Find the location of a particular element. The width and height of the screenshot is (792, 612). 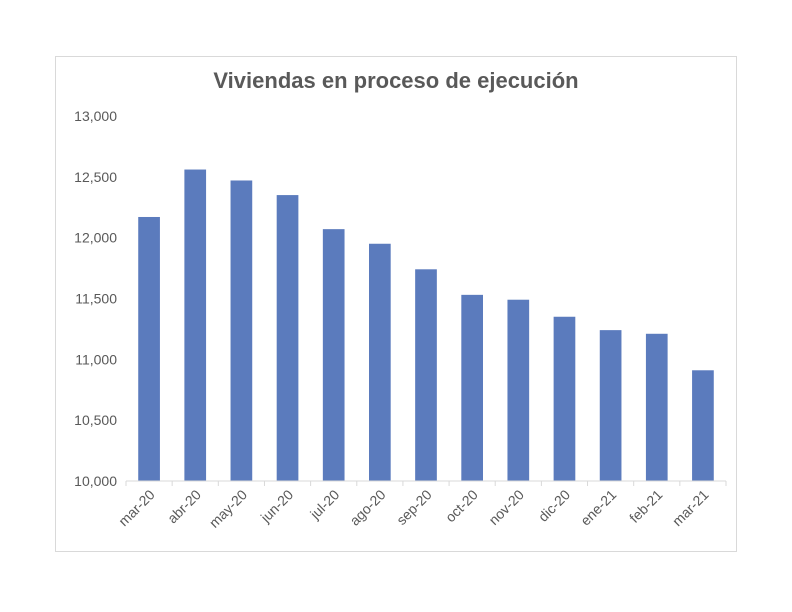

chart-title: Viviendas en proceso de ejecución is located at coordinates (396, 80).